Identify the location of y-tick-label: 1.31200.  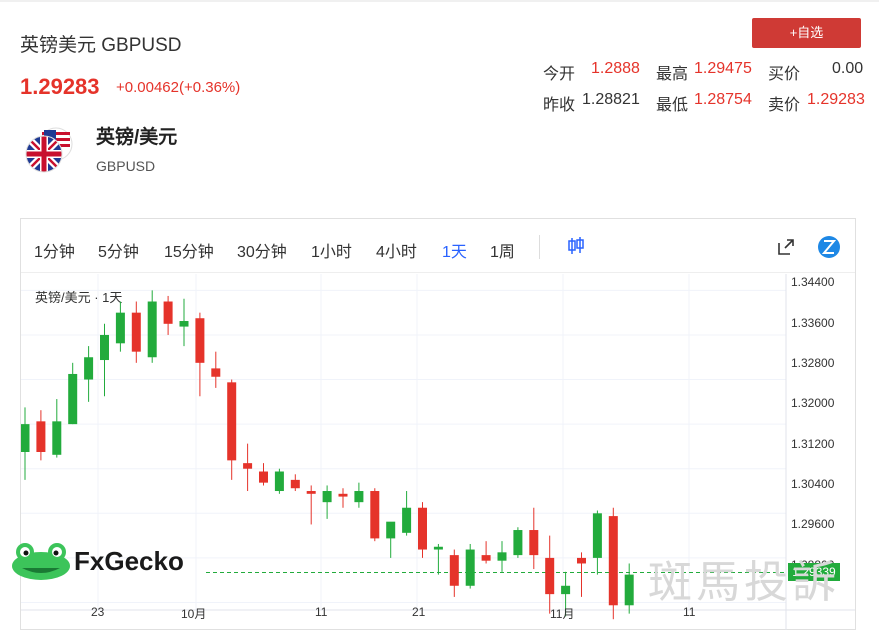
(813, 444).